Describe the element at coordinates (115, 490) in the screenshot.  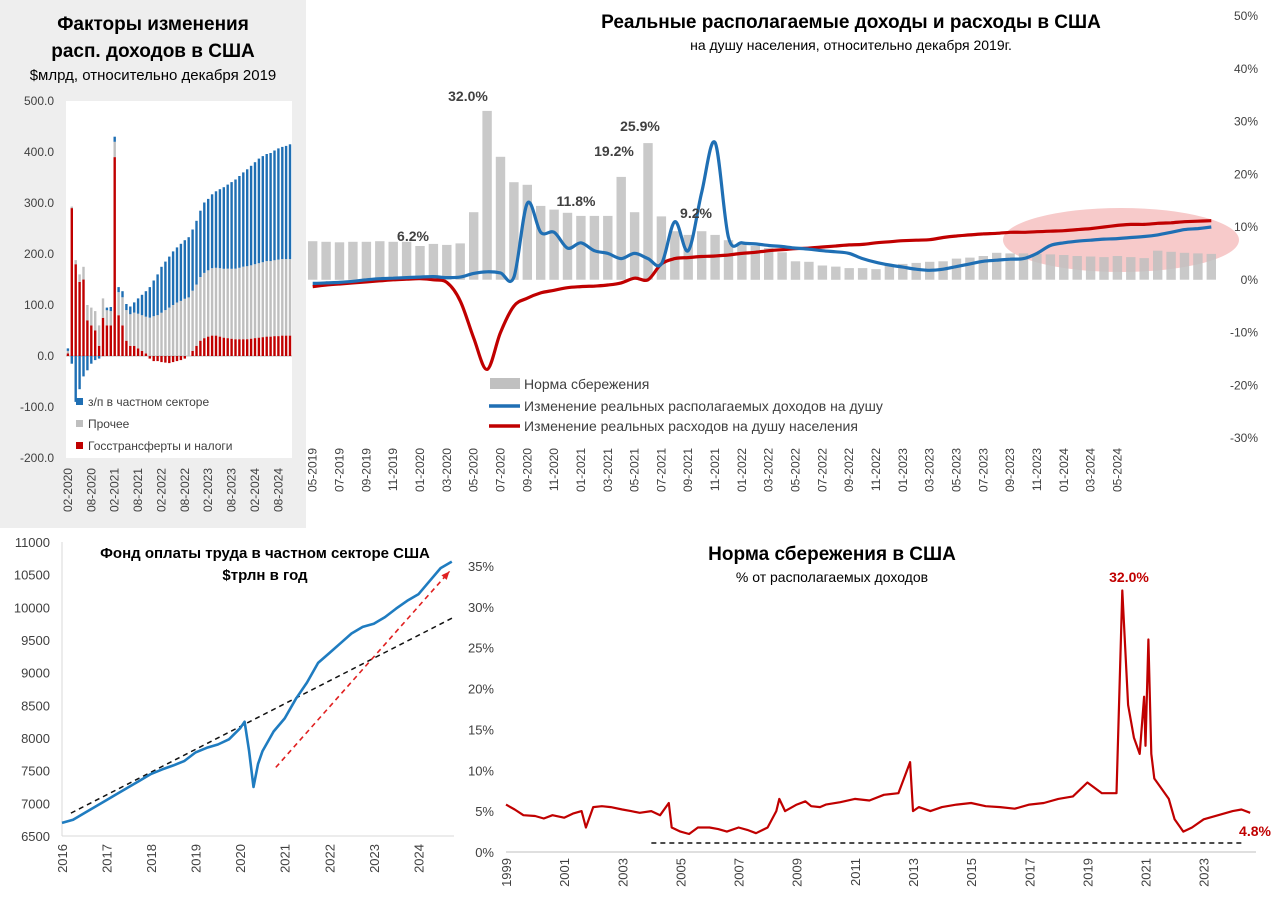
I see `x-tick-label: 02-2021` at that location.